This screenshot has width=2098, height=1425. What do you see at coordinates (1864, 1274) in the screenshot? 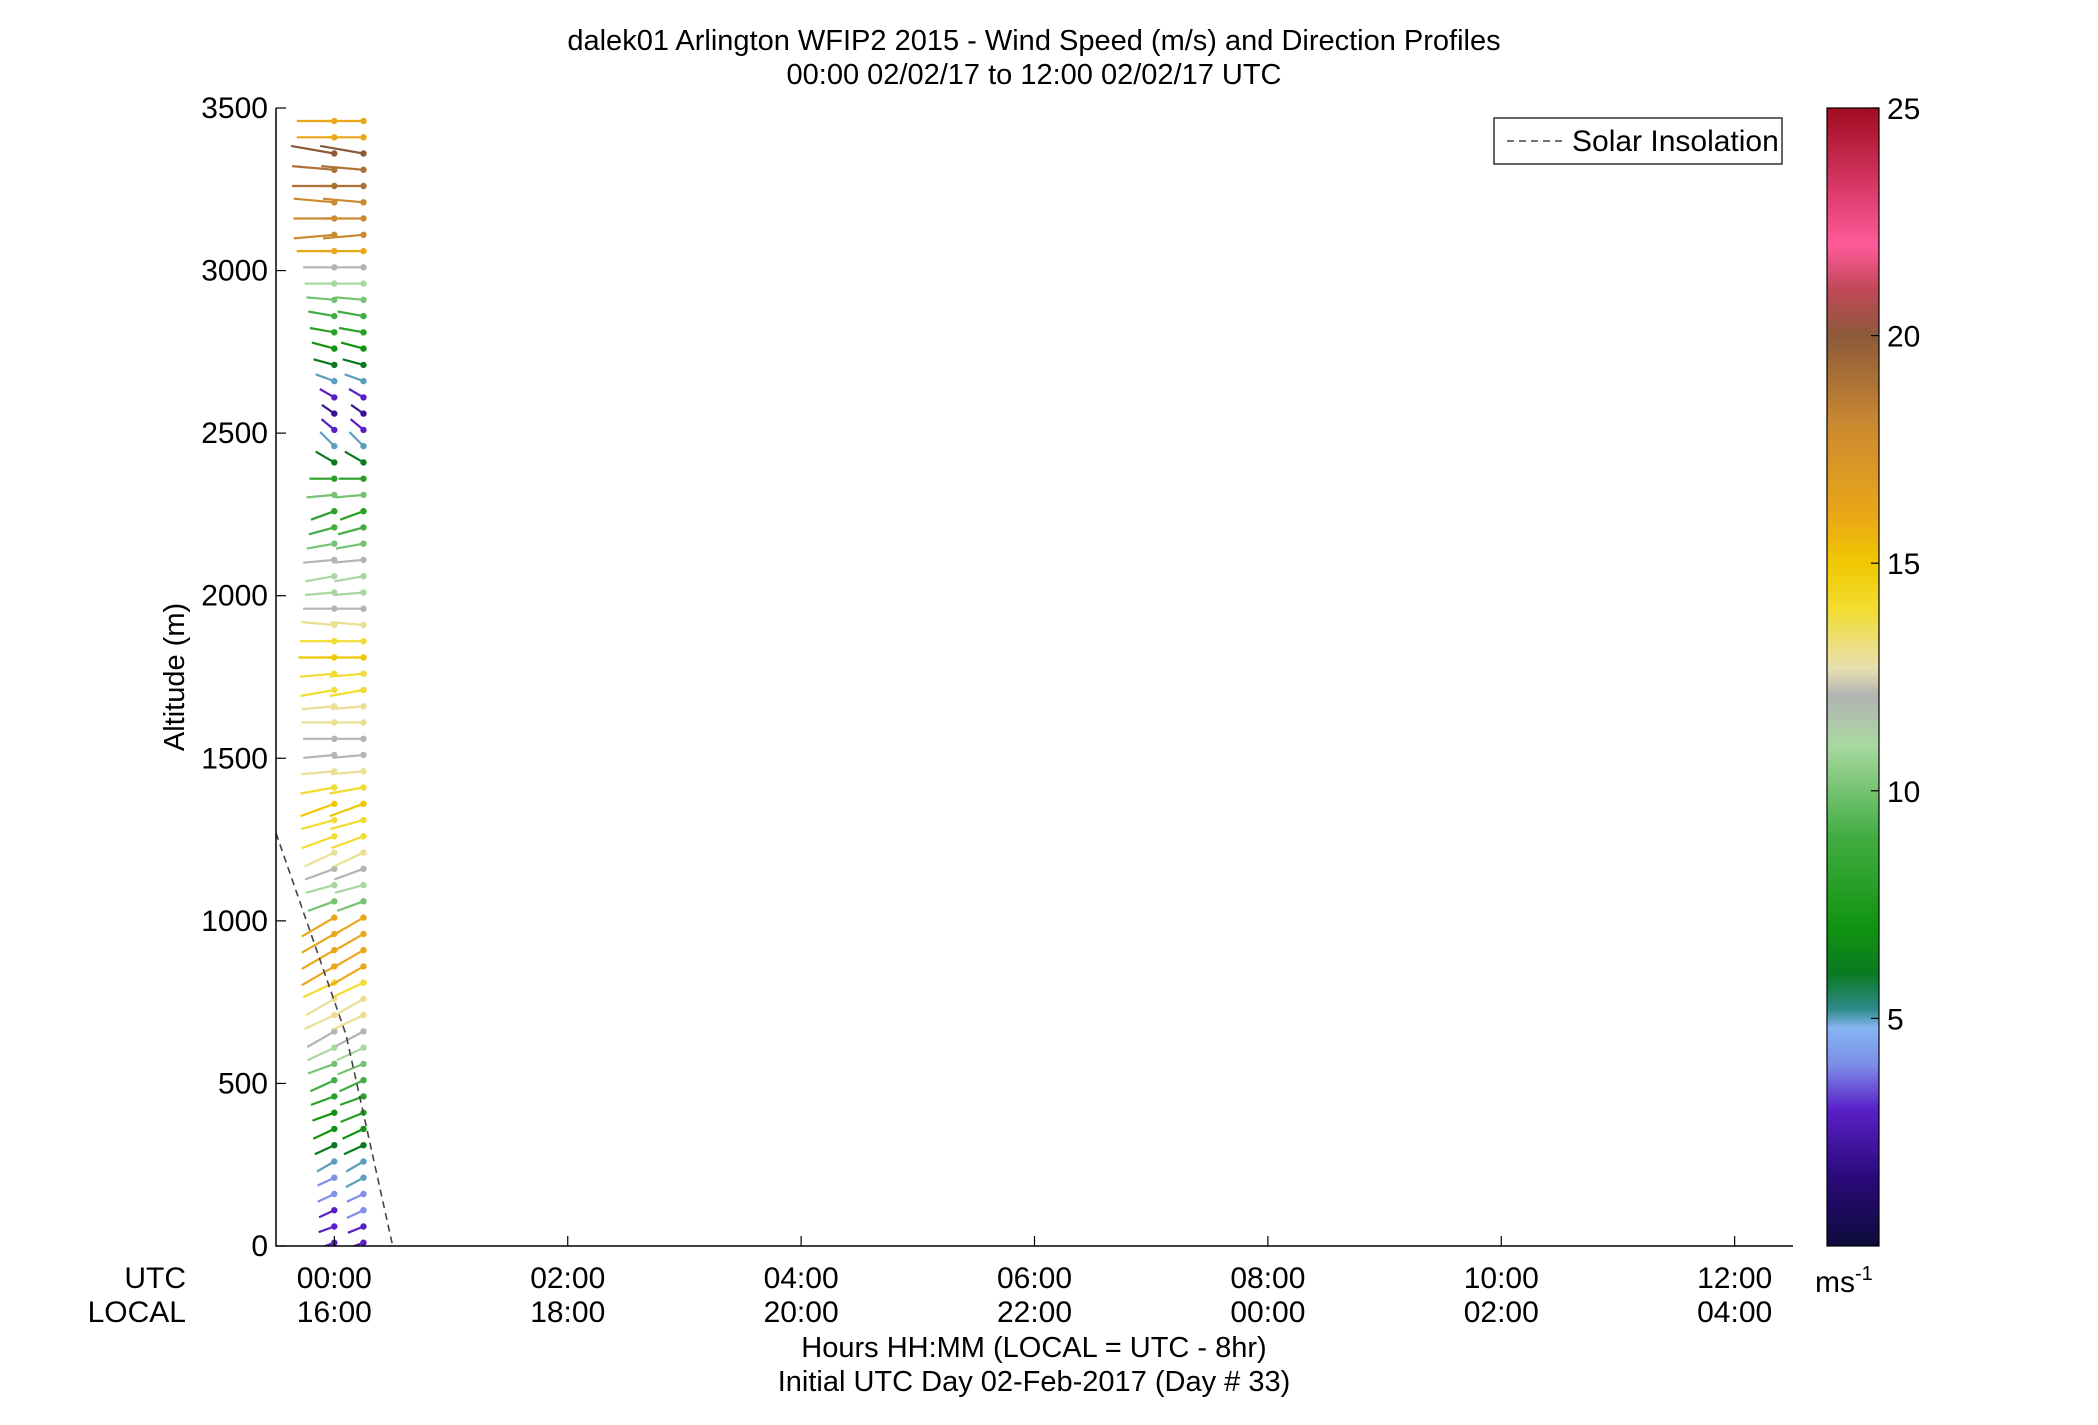
I see `colorbar-unit-exponent: -1` at bounding box center [1864, 1274].